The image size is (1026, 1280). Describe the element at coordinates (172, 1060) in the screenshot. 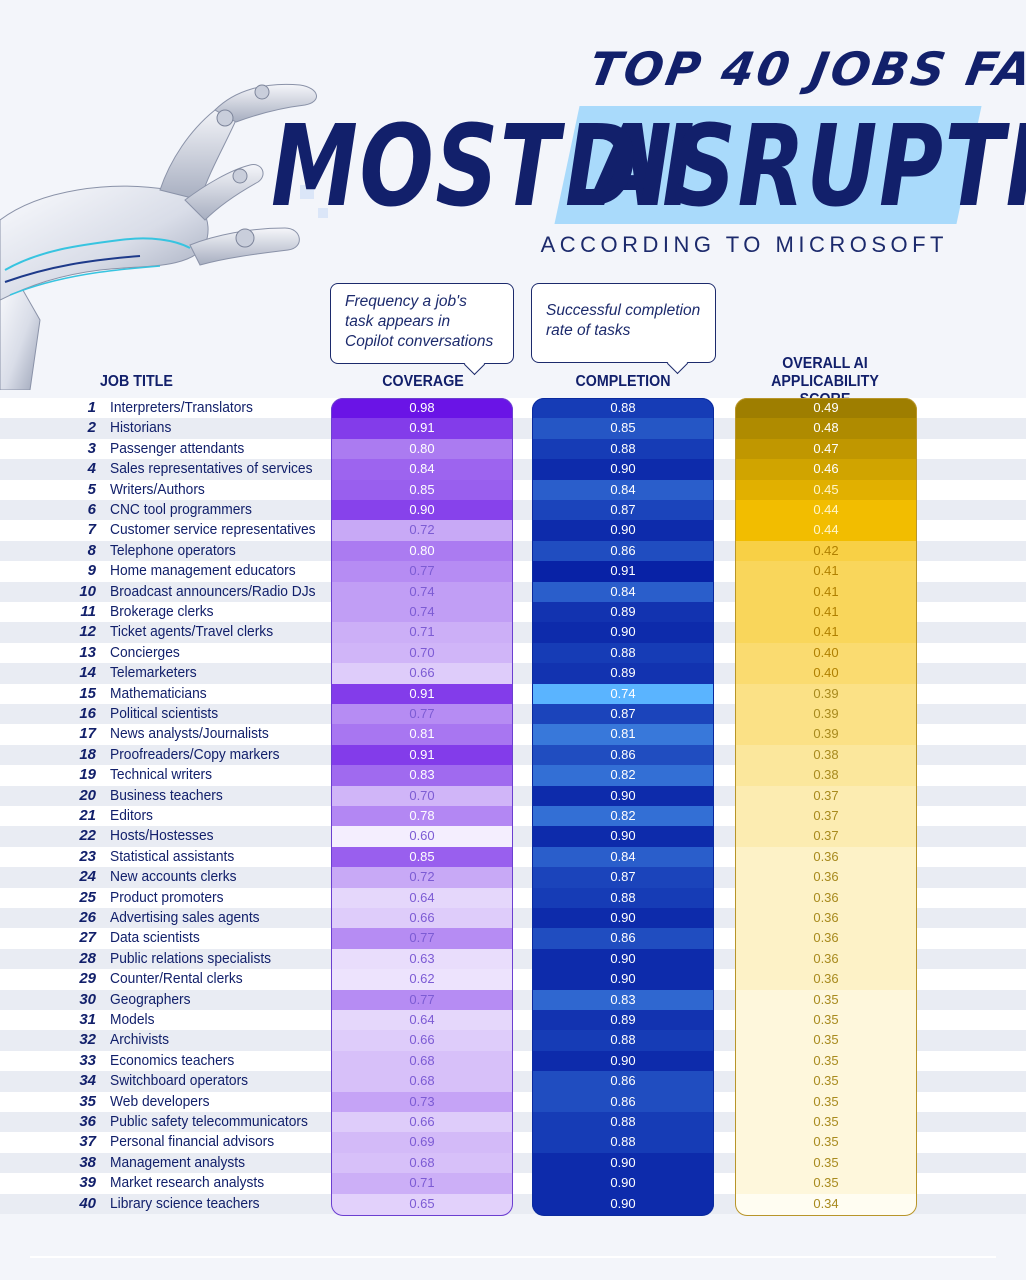

I see `job-title: Economics teachers` at that location.